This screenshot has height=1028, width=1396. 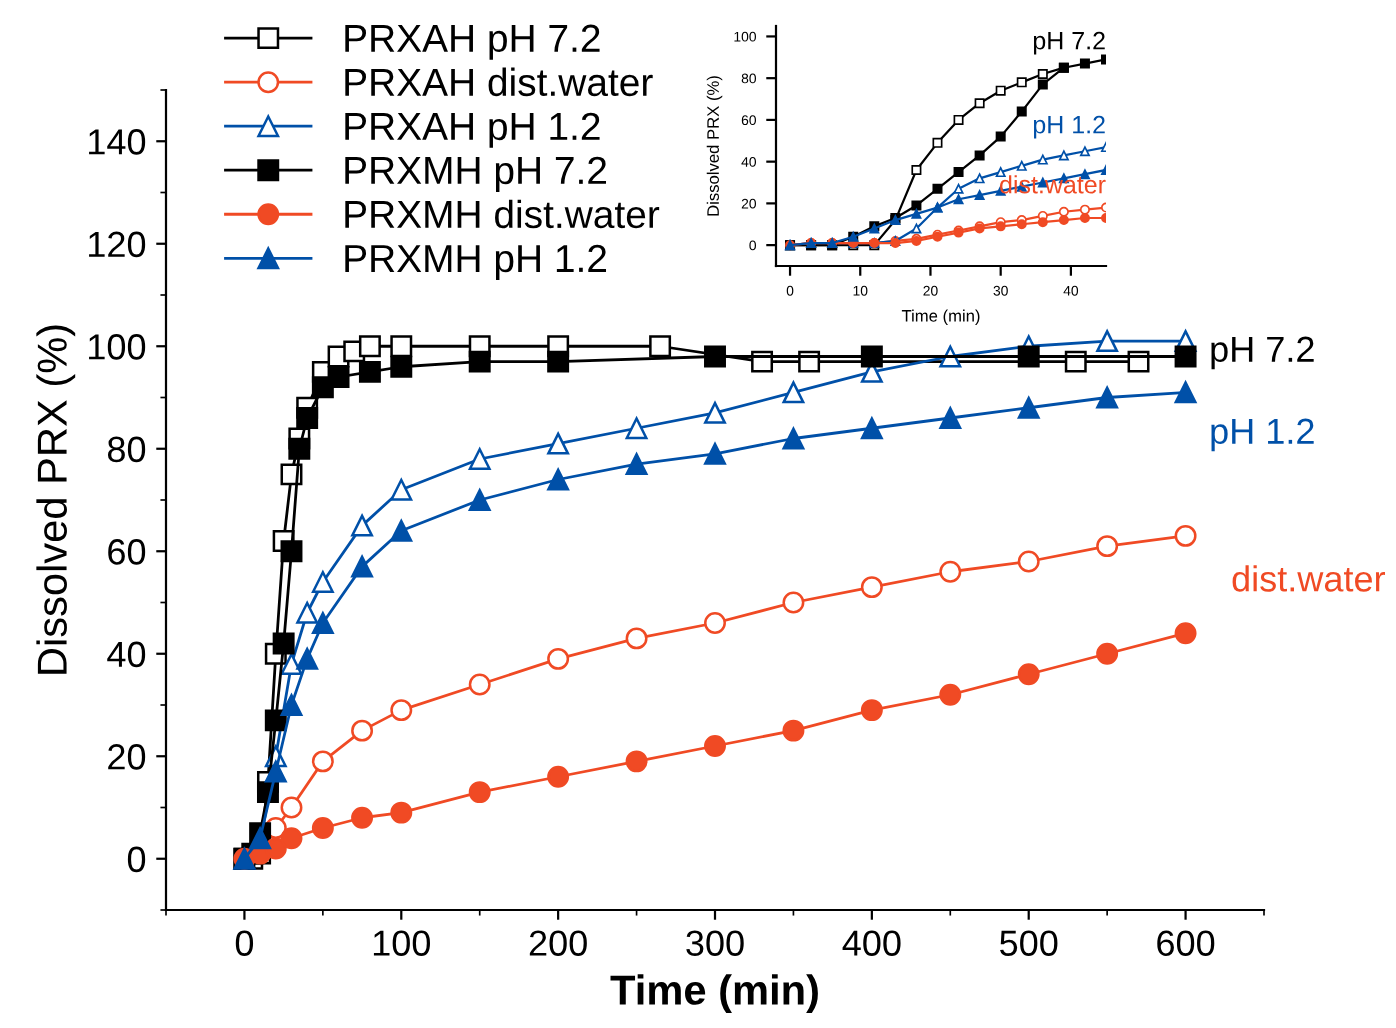 What do you see at coordinates (117, 142) in the screenshot?
I see `y-tick-label: 140` at bounding box center [117, 142].